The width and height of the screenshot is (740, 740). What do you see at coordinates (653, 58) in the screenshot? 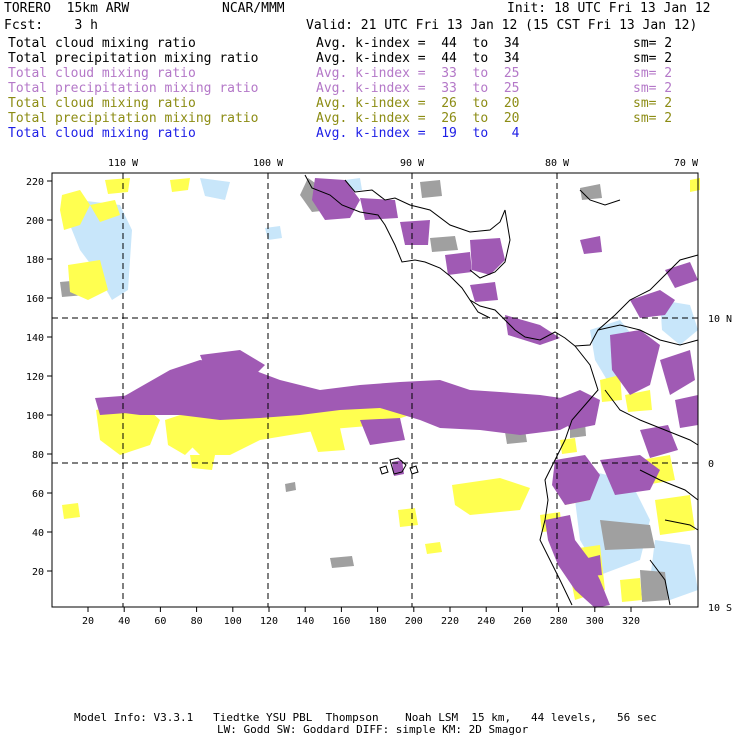
I see `legend-sm-1: sm= 2` at bounding box center [653, 58].